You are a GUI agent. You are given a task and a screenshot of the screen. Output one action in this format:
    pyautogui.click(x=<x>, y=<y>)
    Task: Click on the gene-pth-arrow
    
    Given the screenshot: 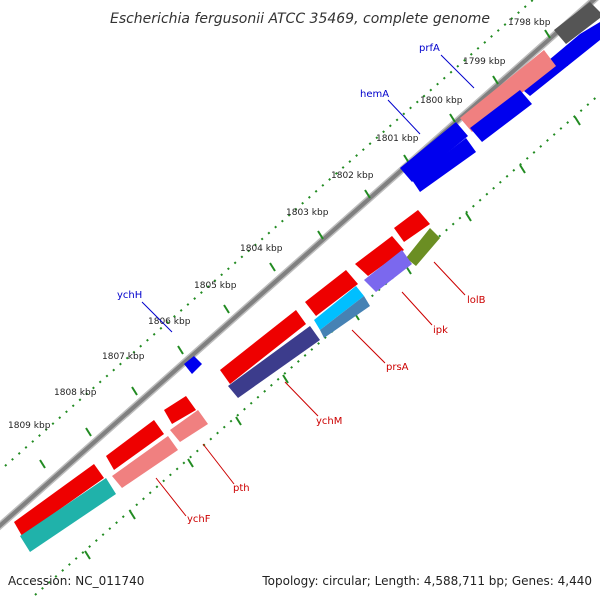 What is the action you would take?
    pyautogui.click(x=189, y=426)
    